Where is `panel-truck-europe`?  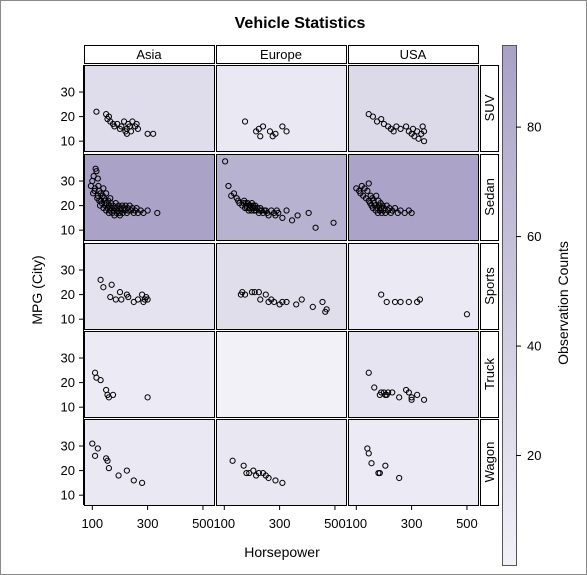 panel-truck-europe is located at coordinates (281, 374).